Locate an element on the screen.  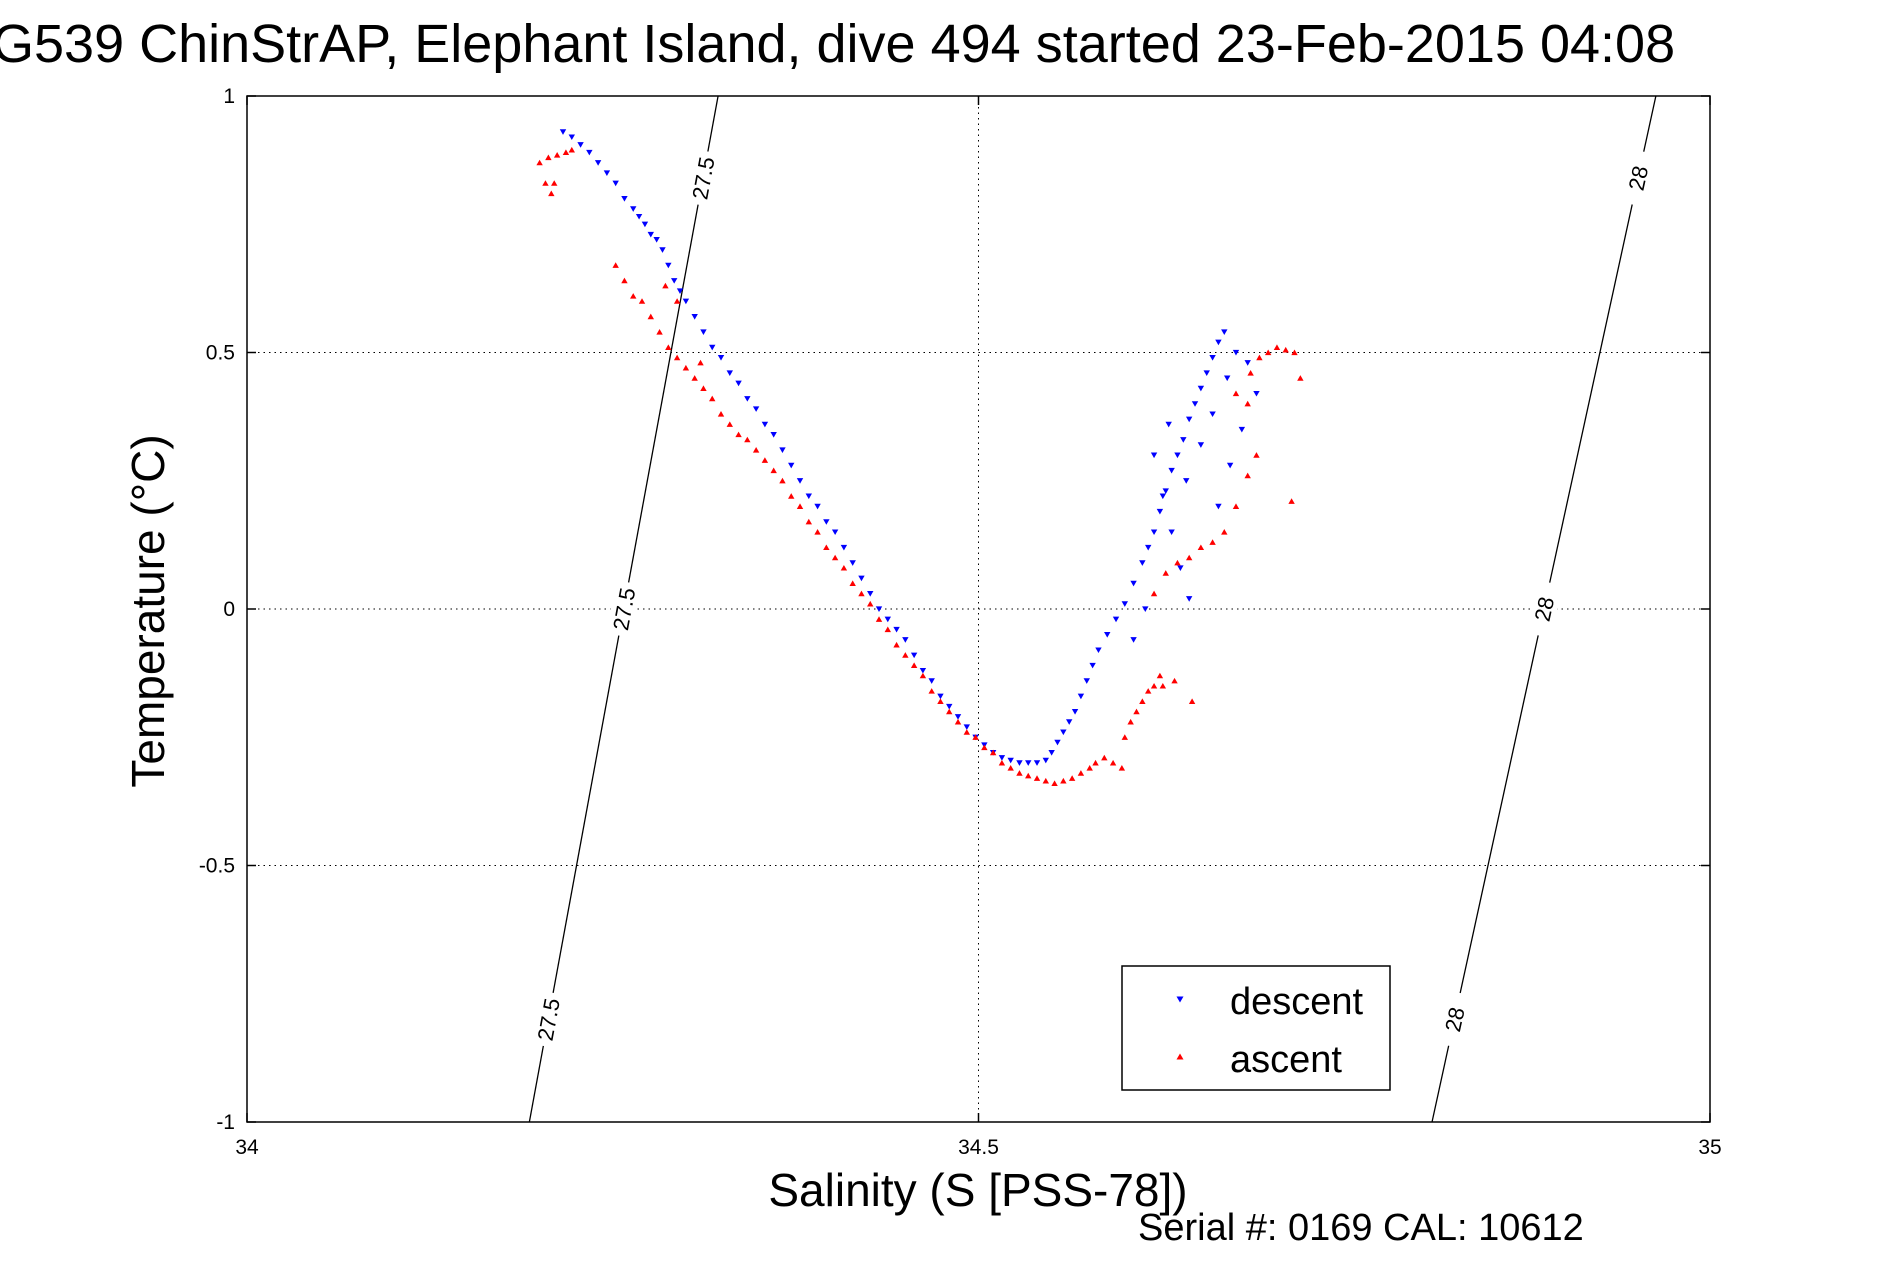
x-tick-label: 35 is located at coordinates (1709, 1147).